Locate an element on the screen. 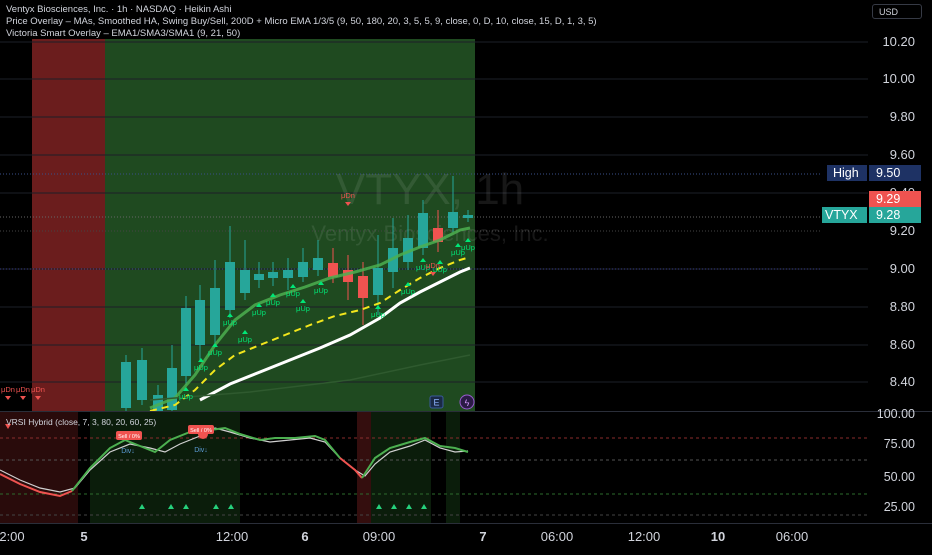  vrsi-tick: 50.00 is located at coordinates (899, 477).